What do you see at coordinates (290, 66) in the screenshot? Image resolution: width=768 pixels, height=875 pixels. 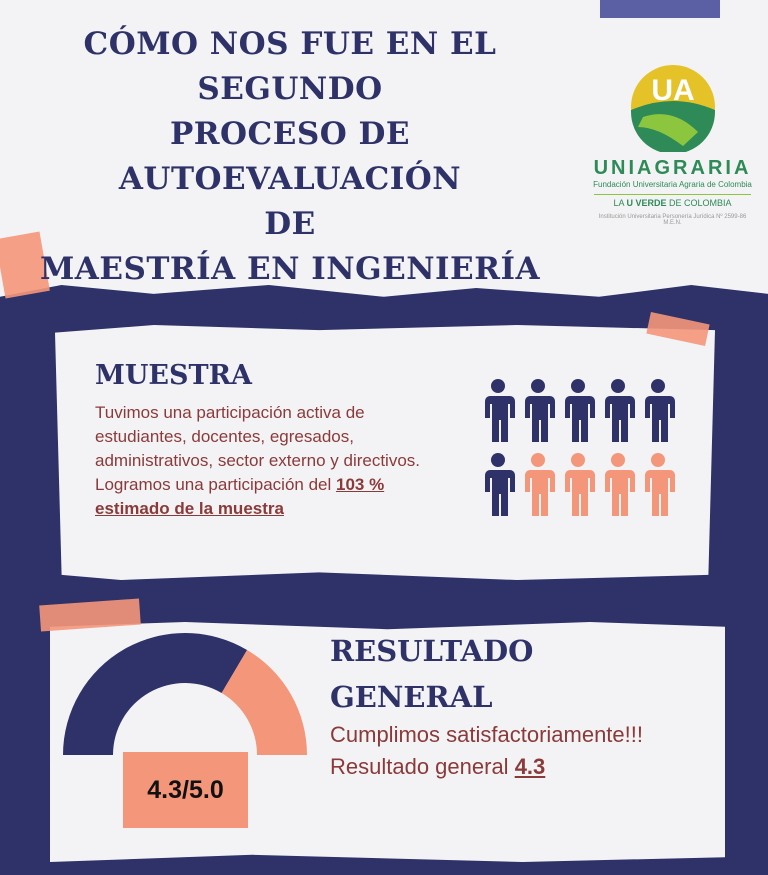 I see `title-line: CÓMO NOS FUE EN EL SEGUNDO` at bounding box center [290, 66].